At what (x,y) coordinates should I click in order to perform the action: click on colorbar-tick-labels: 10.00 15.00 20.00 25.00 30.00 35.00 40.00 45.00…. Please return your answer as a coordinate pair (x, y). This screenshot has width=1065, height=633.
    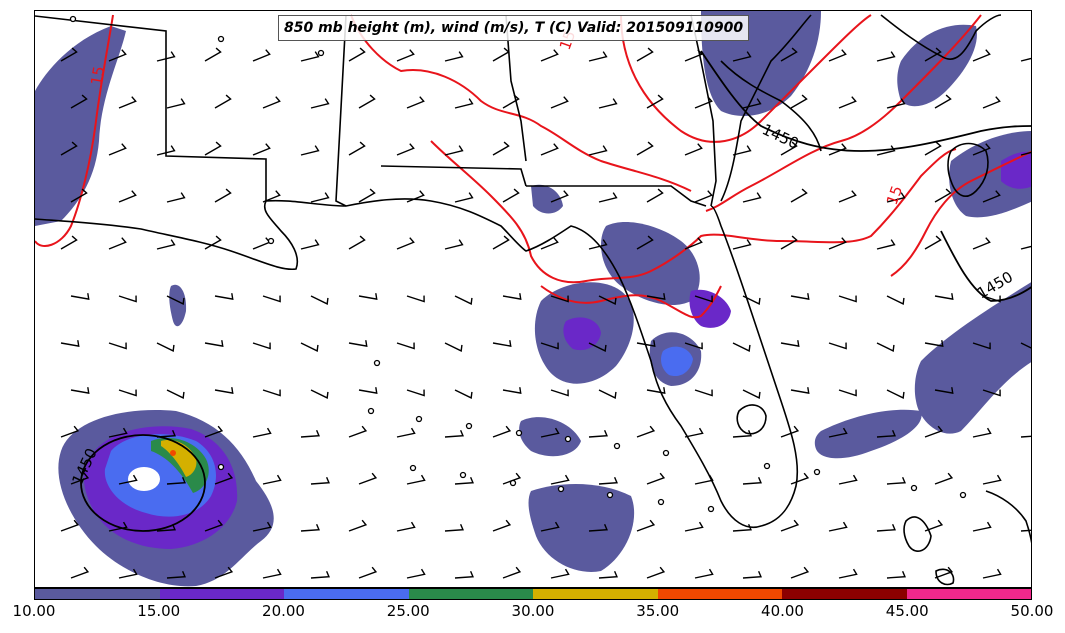
    Looking at the image, I should click on (532, 615).